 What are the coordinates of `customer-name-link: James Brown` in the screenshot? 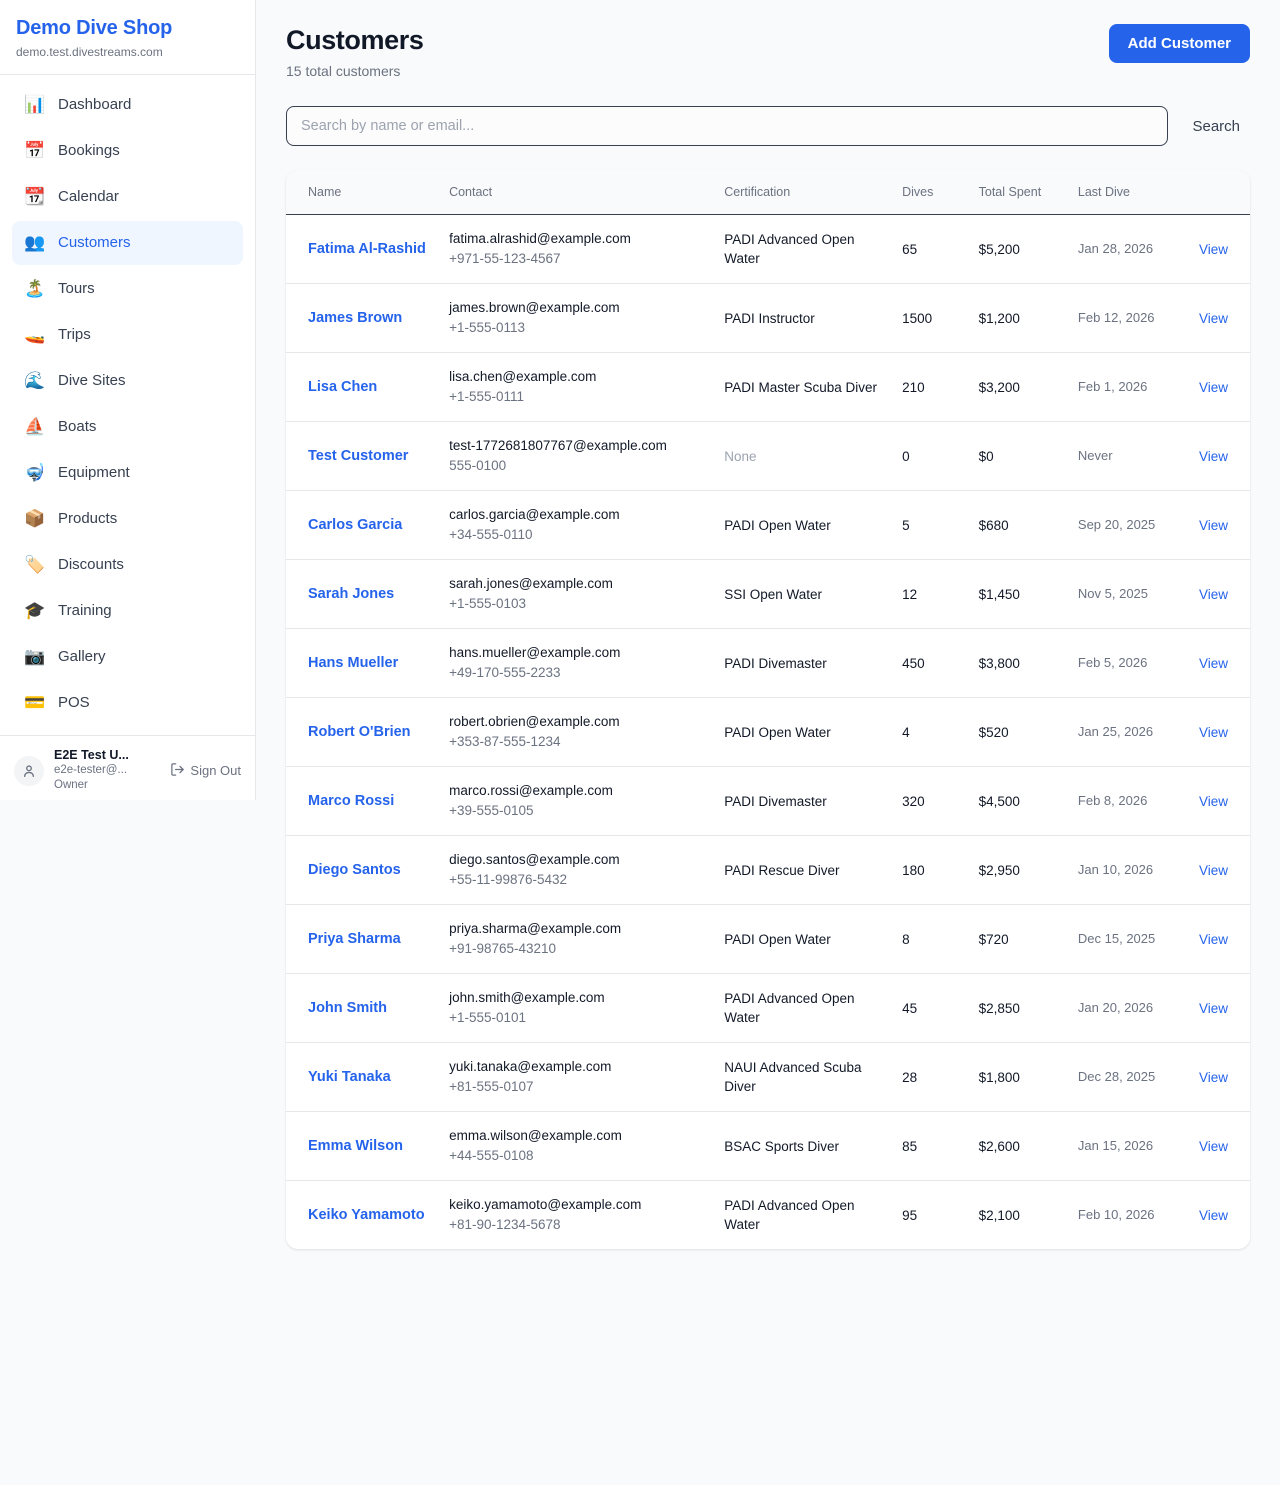 It's located at (355, 317).